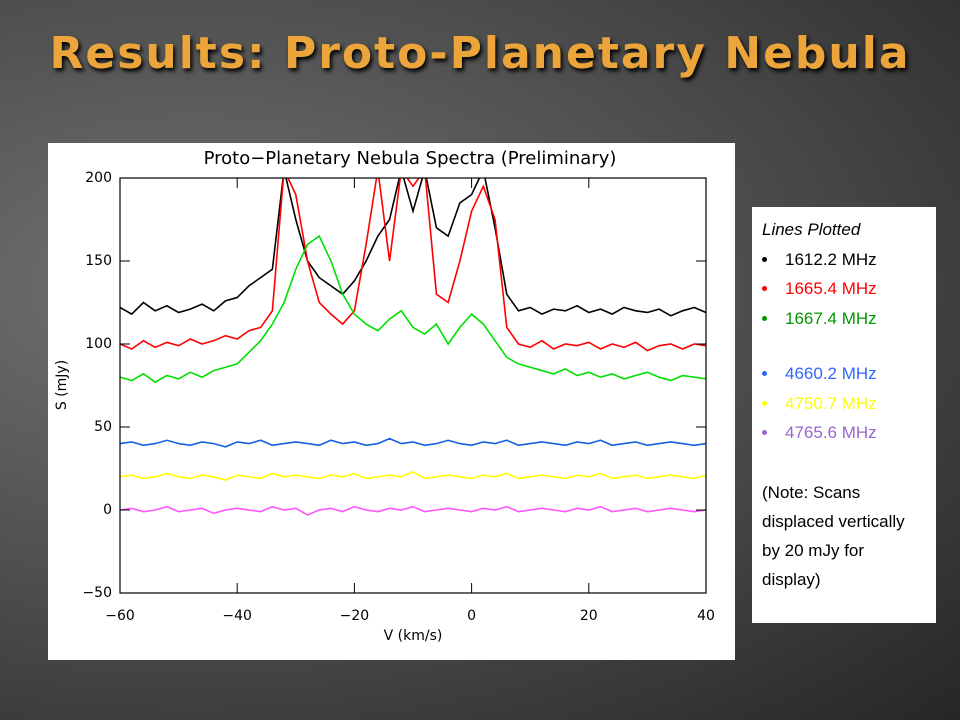  What do you see at coordinates (103, 427) in the screenshot?
I see `y-tick-label: 50` at bounding box center [103, 427].